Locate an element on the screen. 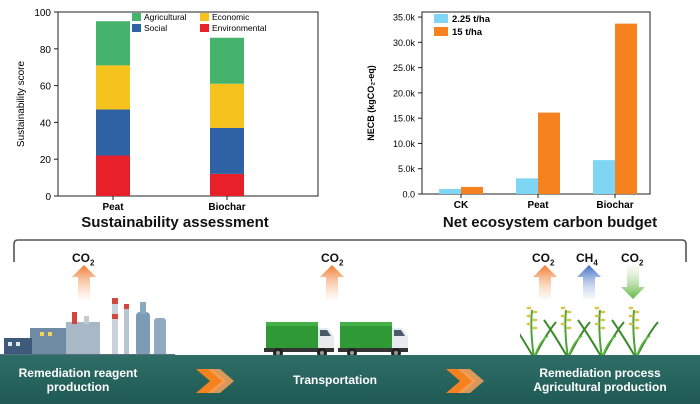 This screenshot has width=700, height=404. stage-reagent-production: Remediation reagent production is located at coordinates (78, 380).